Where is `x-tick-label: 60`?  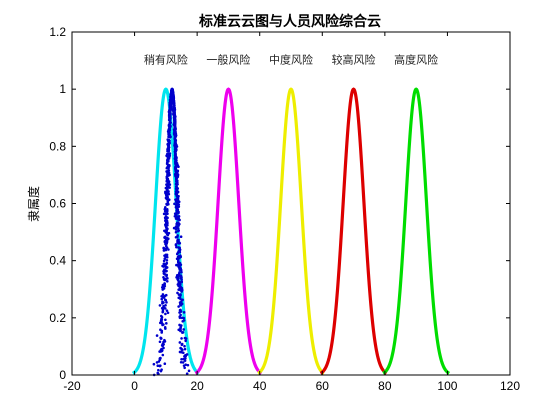 x-tick-label: 60 is located at coordinates (323, 386).